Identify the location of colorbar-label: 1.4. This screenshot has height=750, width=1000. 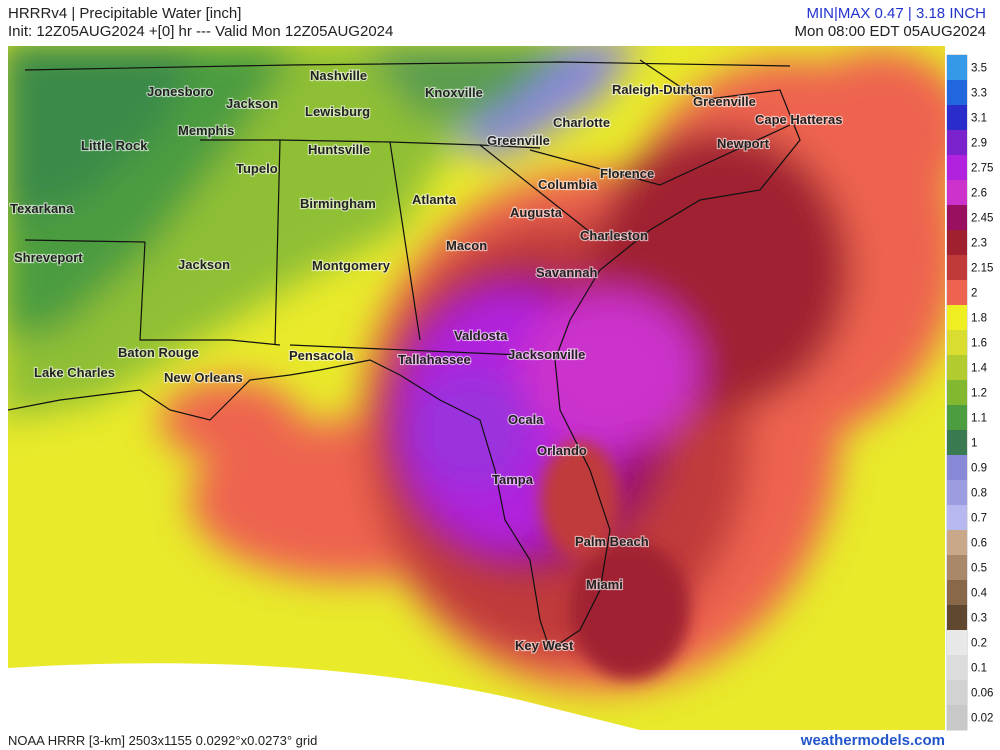
(979, 369).